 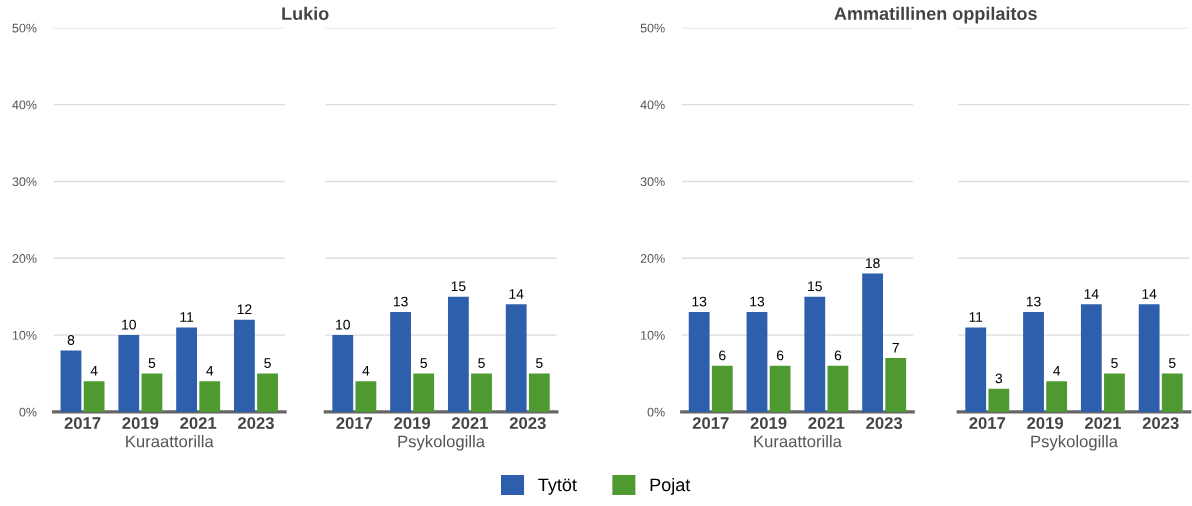 What do you see at coordinates (557, 486) in the screenshot?
I see `legend-label: Tytöt` at bounding box center [557, 486].